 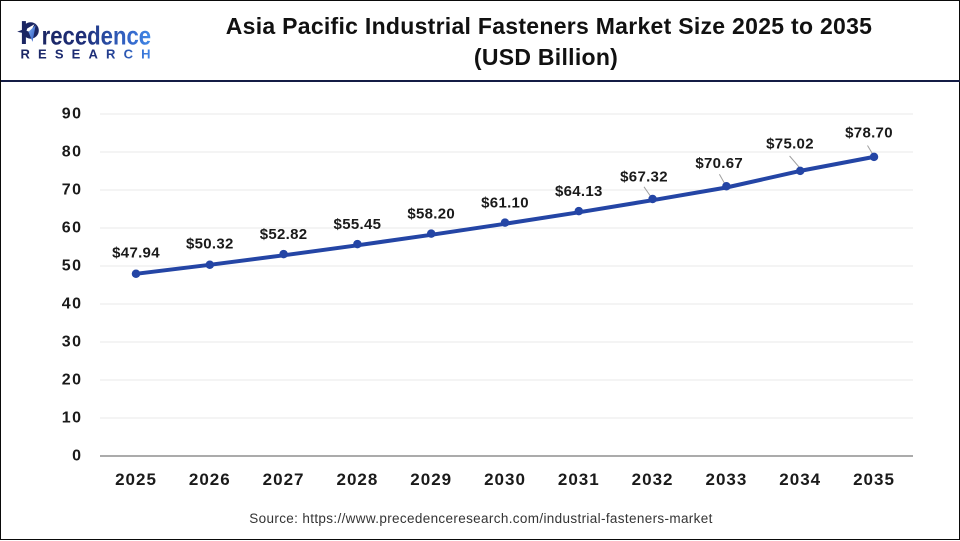 What do you see at coordinates (284, 479) in the screenshot?
I see `svg-text: 2027` at bounding box center [284, 479].